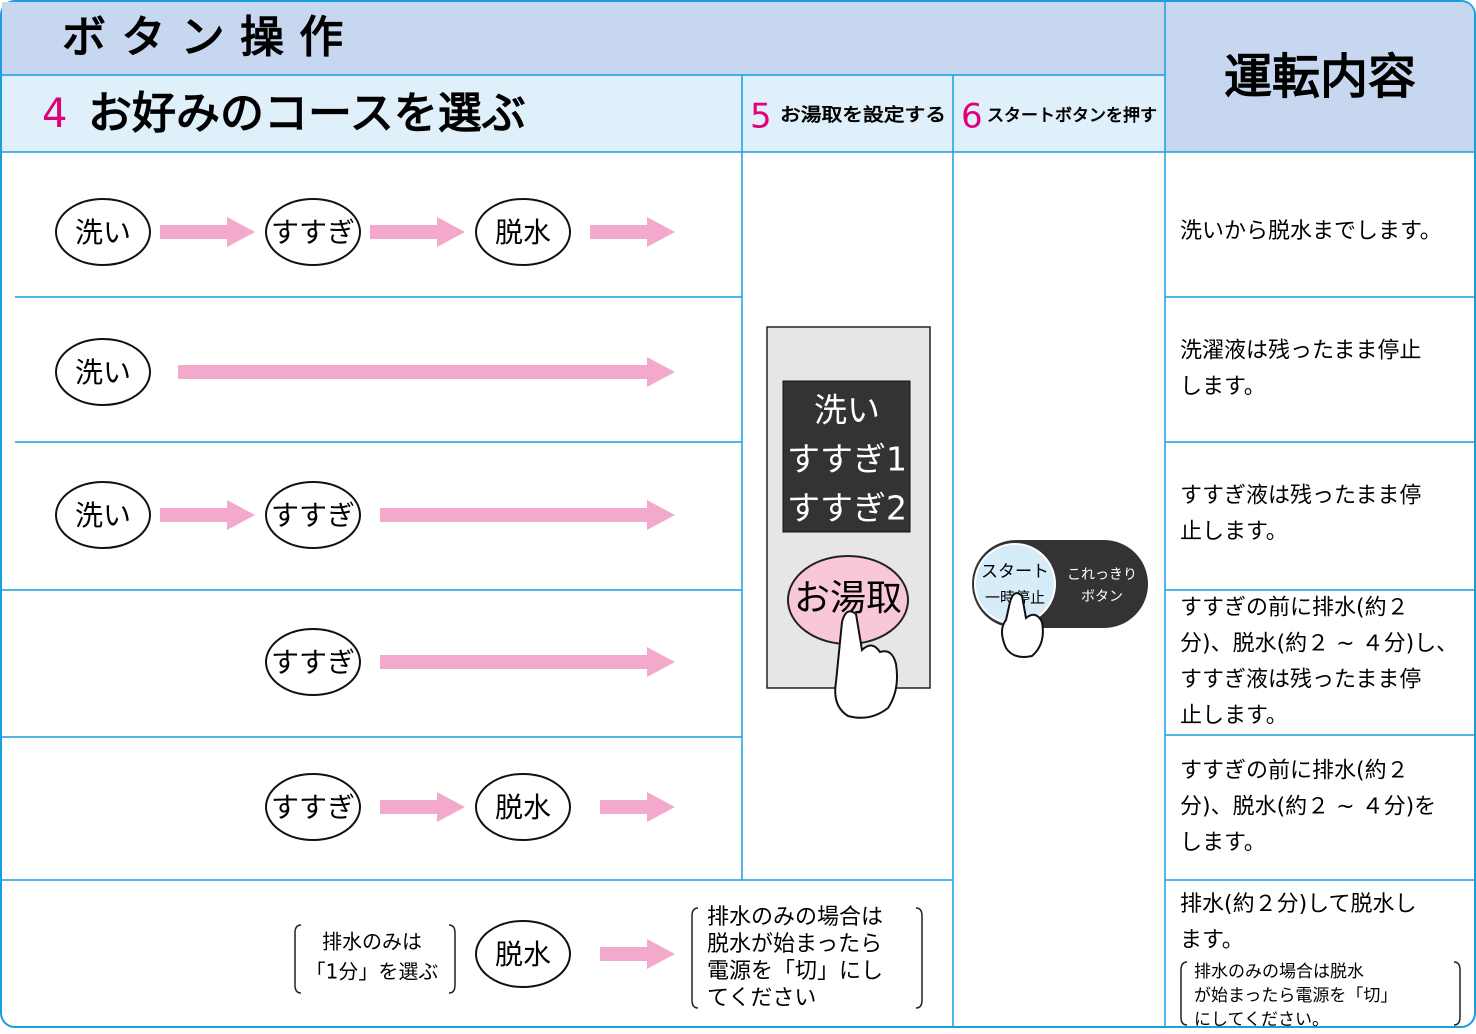  Describe the element at coordinates (863, 115) in the screenshot. I see `step-label: お湯取を設定する` at that location.